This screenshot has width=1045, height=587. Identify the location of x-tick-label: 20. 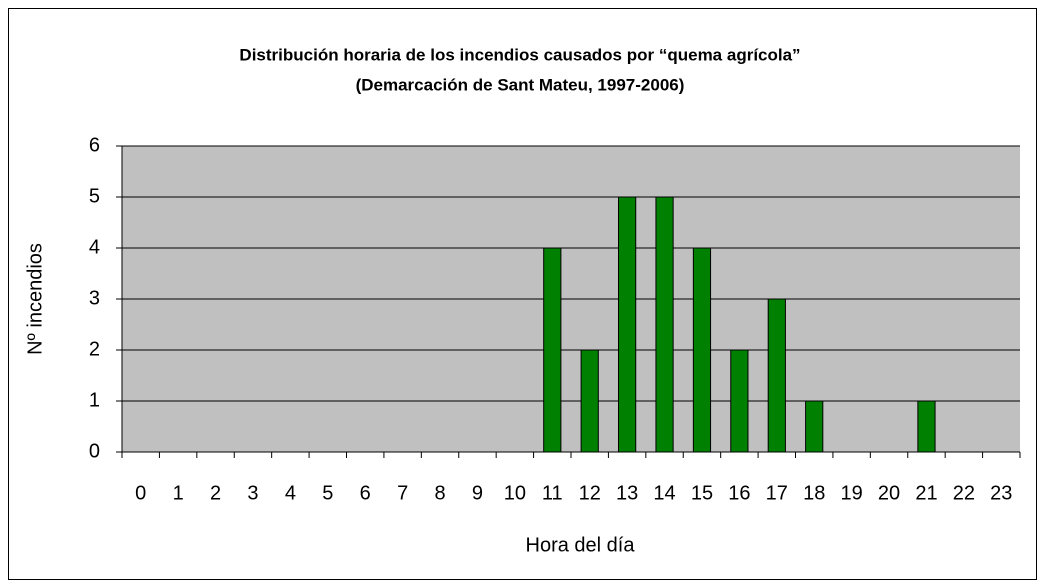
(889, 493).